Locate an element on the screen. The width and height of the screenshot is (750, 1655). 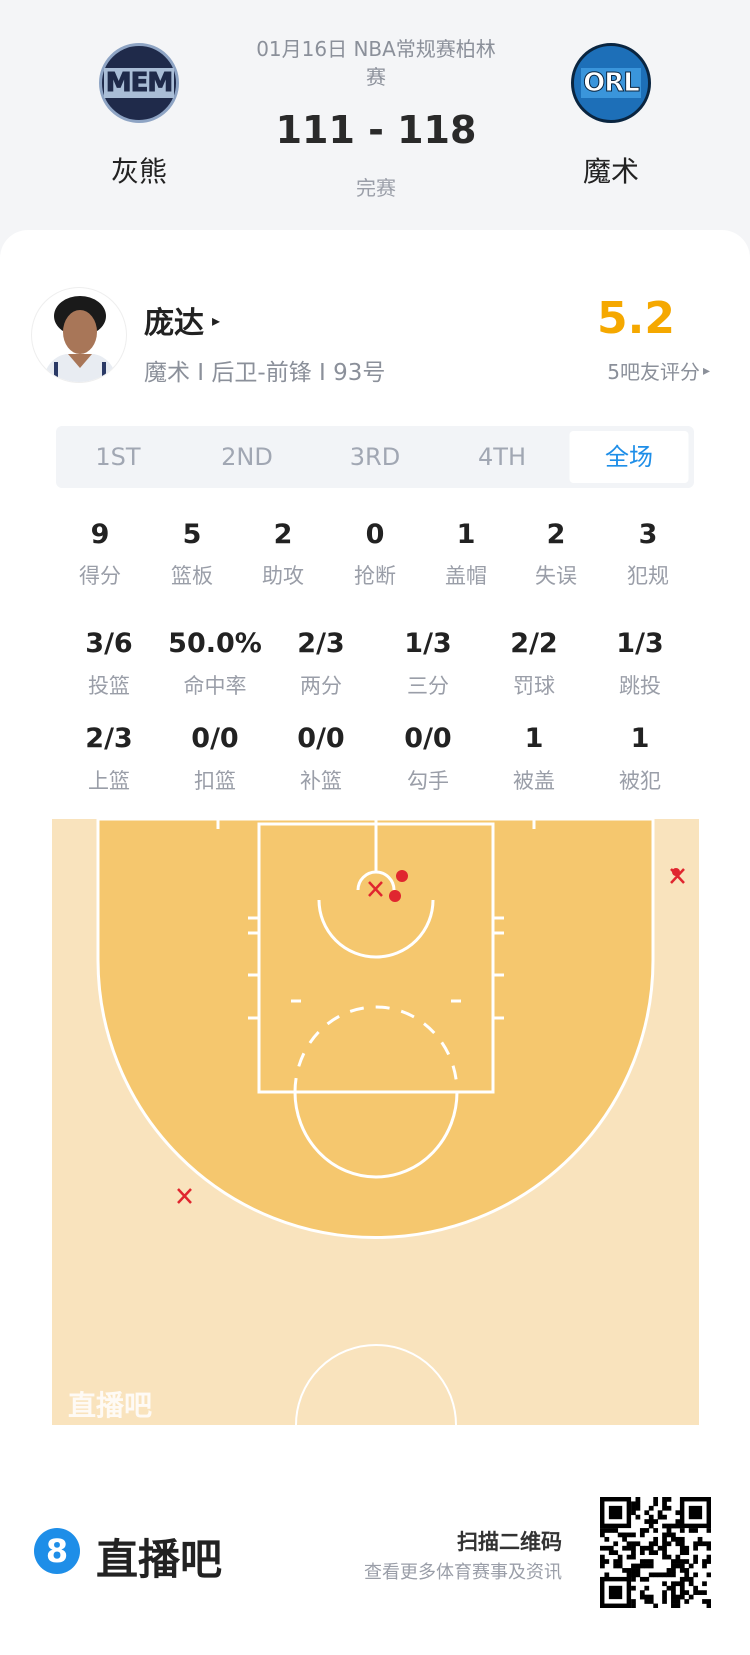
stat-value: 5 is located at coordinates (192, 534).